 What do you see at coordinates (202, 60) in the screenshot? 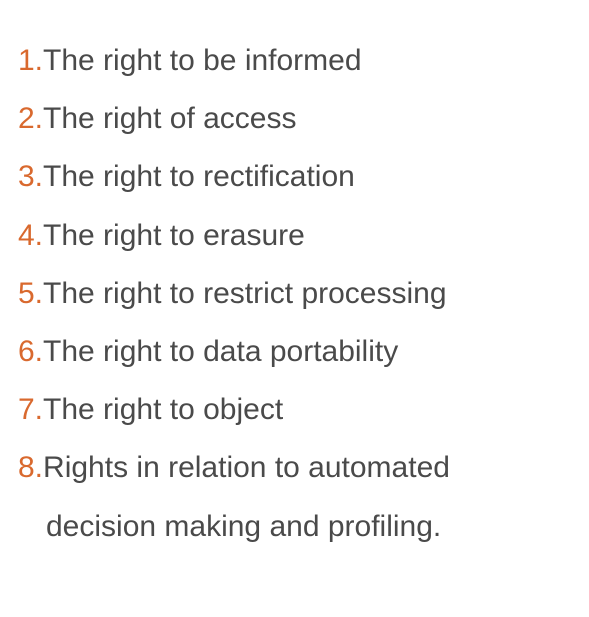
I see `item-text: The right to be informed` at bounding box center [202, 60].